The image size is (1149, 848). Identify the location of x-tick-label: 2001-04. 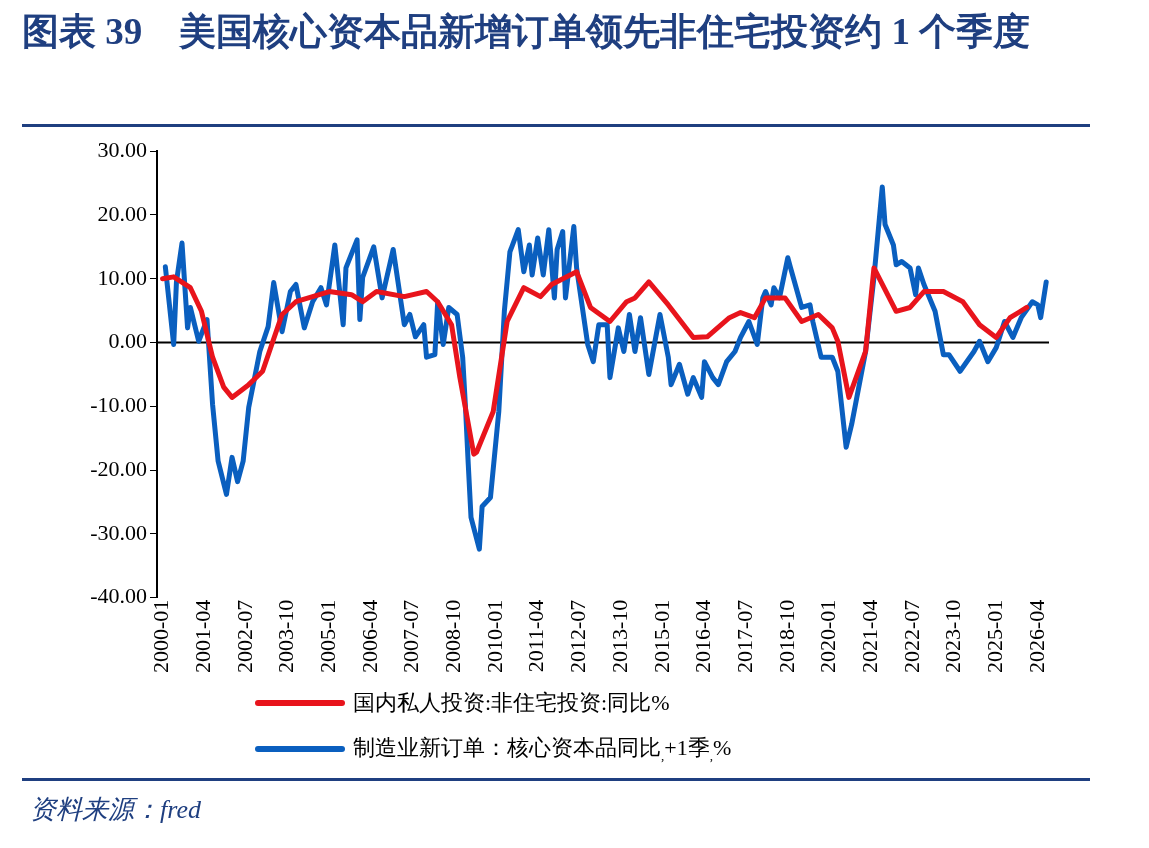
(203, 636).